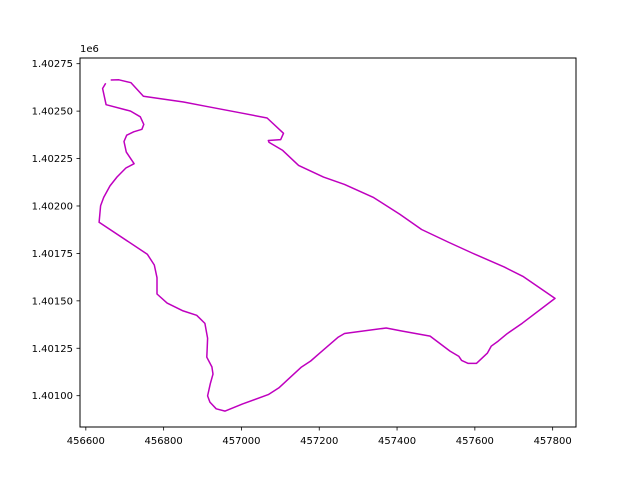 This screenshot has height=480, width=640. What do you see at coordinates (52, 159) in the screenshot?
I see `y-tick-label: 1.40225` at bounding box center [52, 159].